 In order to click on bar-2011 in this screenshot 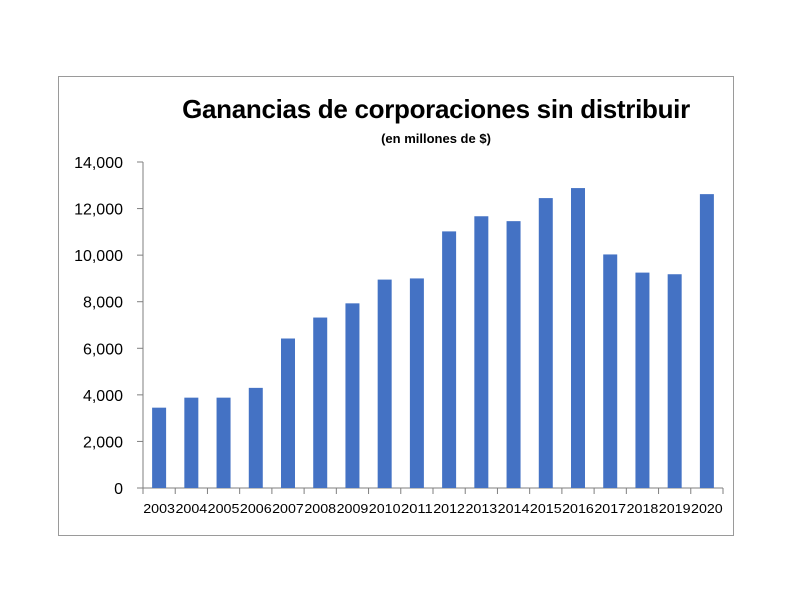, I will do `click(416, 383)`.